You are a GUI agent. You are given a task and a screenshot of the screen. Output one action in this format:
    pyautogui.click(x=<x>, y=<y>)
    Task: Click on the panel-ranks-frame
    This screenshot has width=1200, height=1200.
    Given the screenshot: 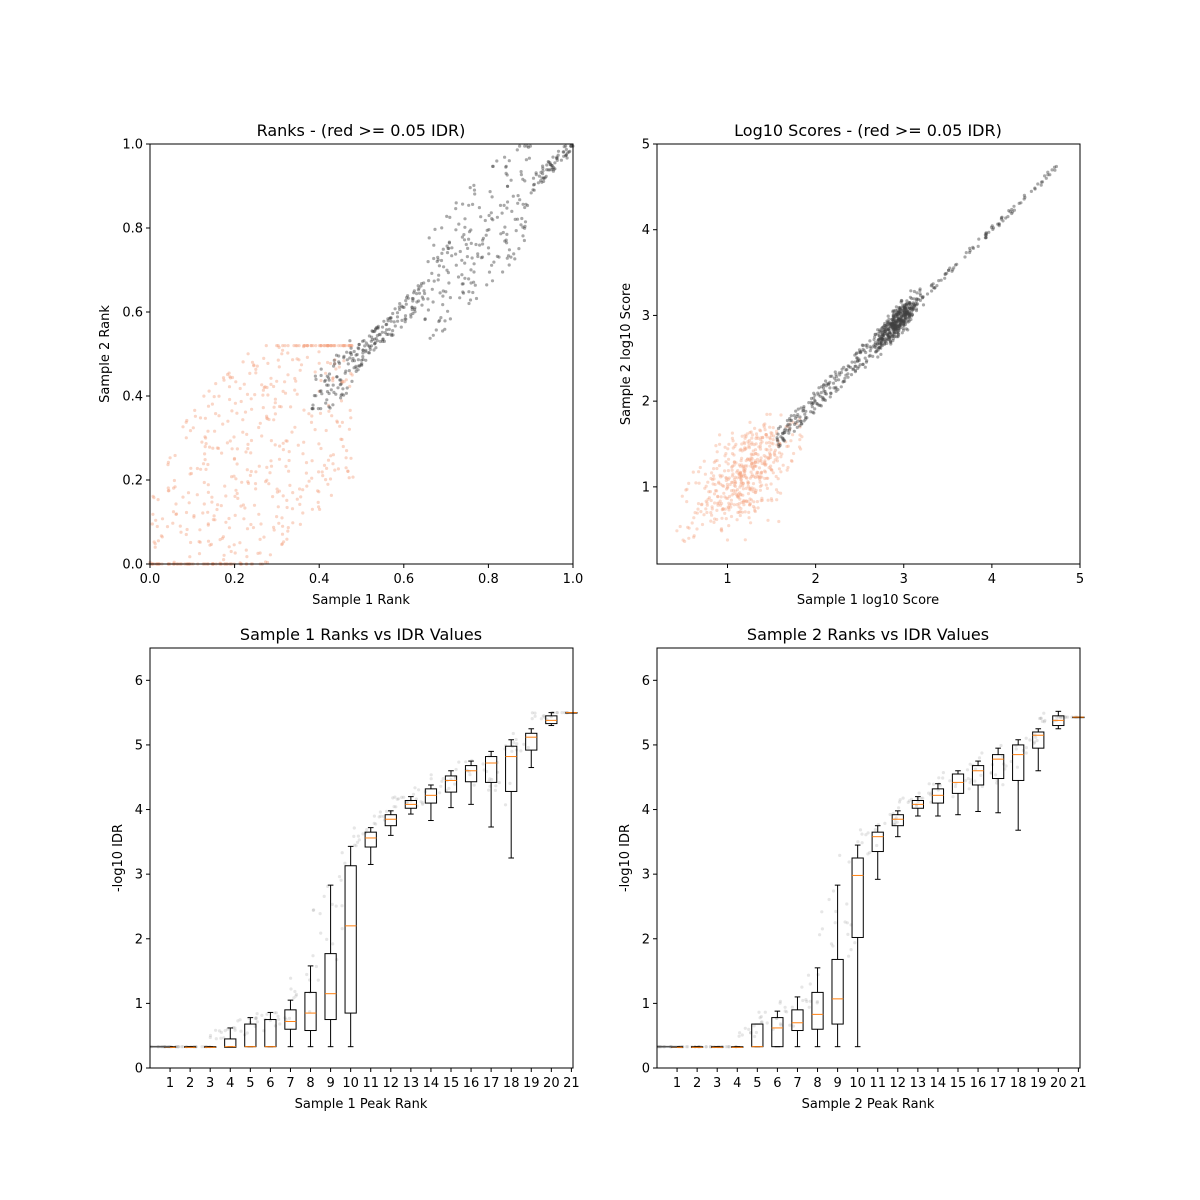 What is the action you would take?
    pyautogui.click(x=361, y=354)
    